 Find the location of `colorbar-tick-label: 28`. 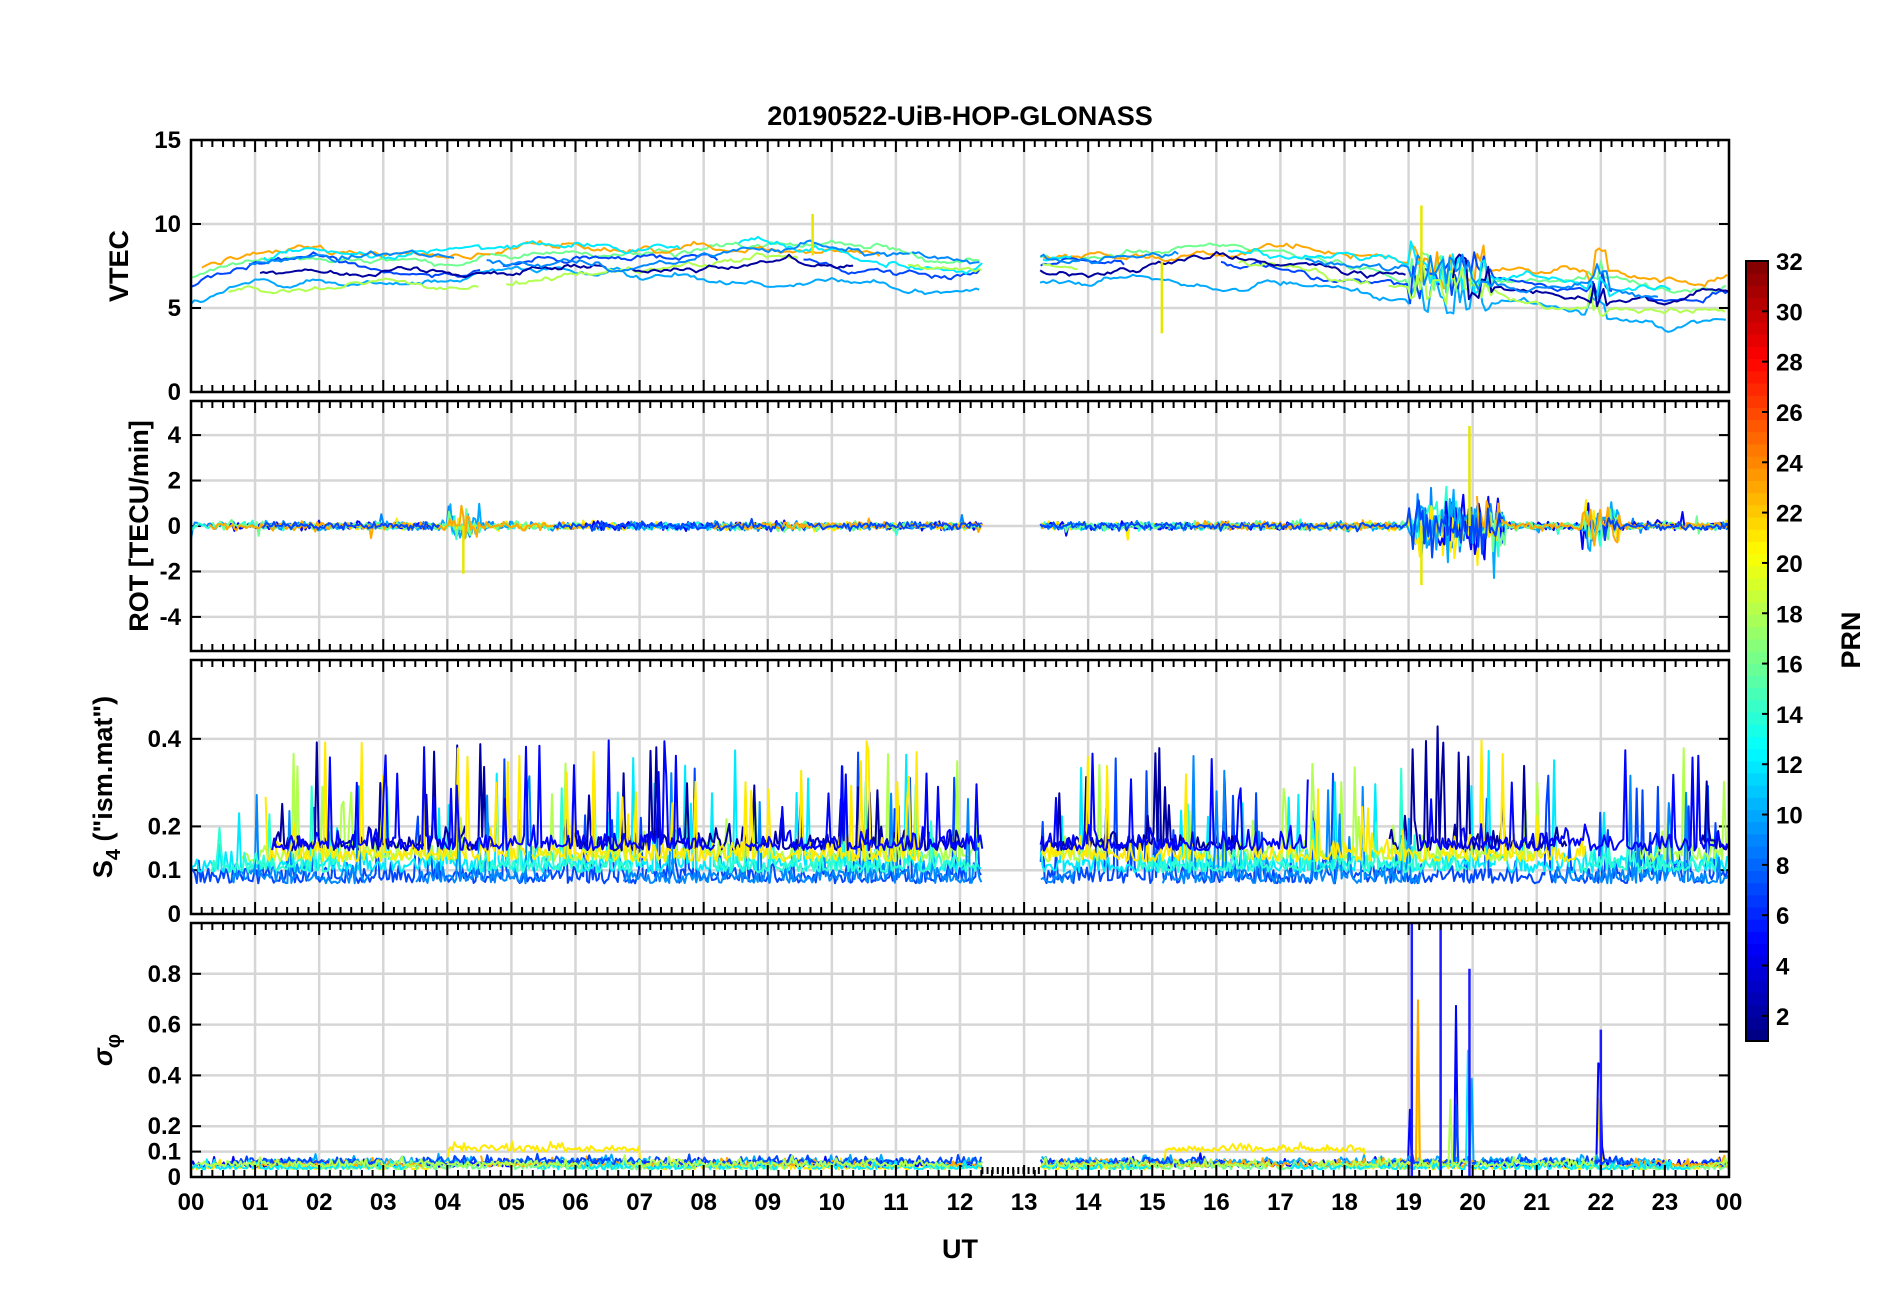

colorbar-tick-label: 28 is located at coordinates (1789, 363).